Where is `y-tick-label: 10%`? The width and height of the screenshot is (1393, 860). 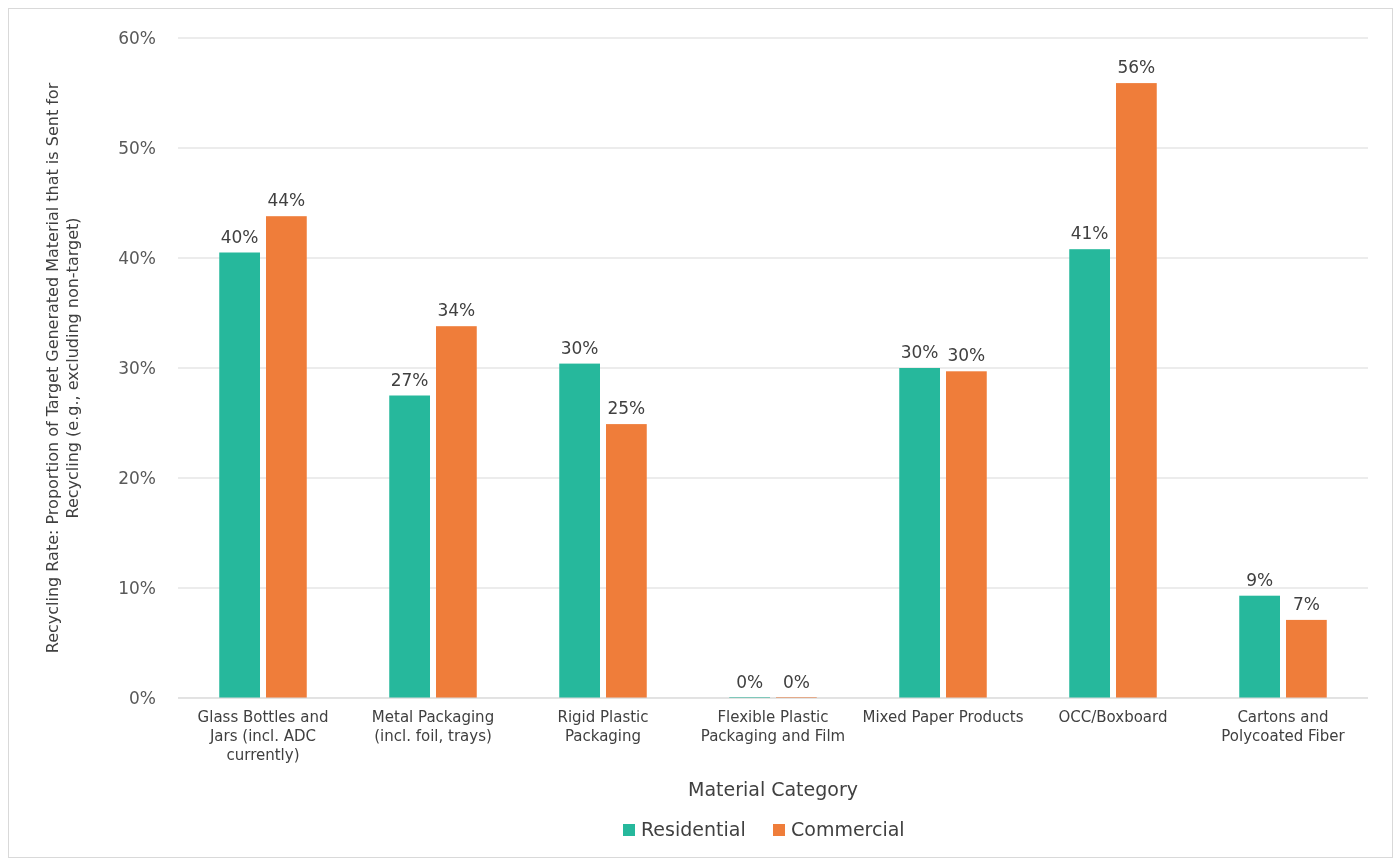
y-tick-label: 10% is located at coordinates (137, 587).